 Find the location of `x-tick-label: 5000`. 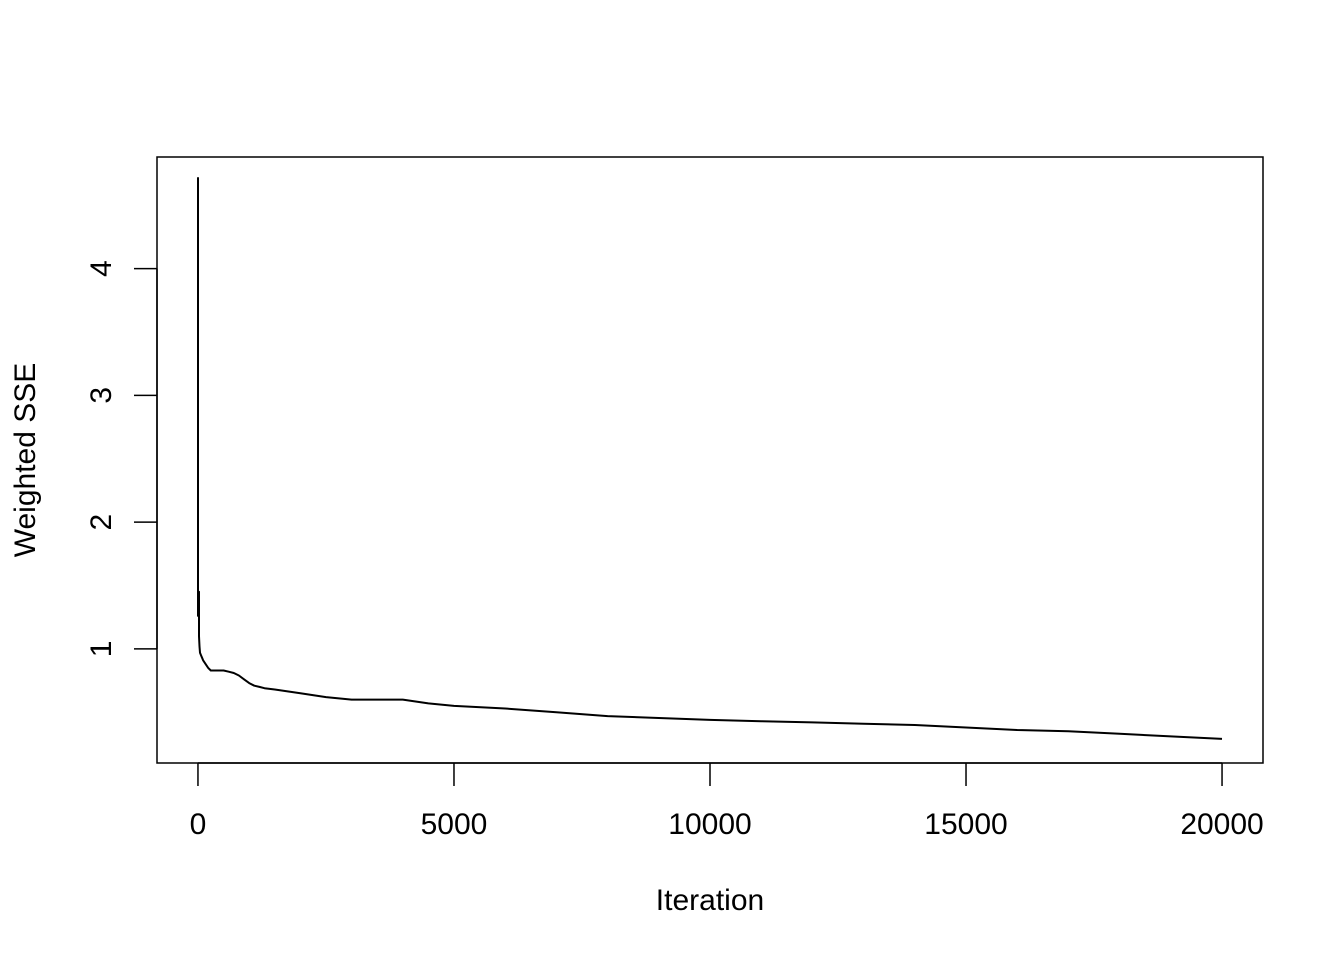

x-tick-label: 5000 is located at coordinates (454, 824).